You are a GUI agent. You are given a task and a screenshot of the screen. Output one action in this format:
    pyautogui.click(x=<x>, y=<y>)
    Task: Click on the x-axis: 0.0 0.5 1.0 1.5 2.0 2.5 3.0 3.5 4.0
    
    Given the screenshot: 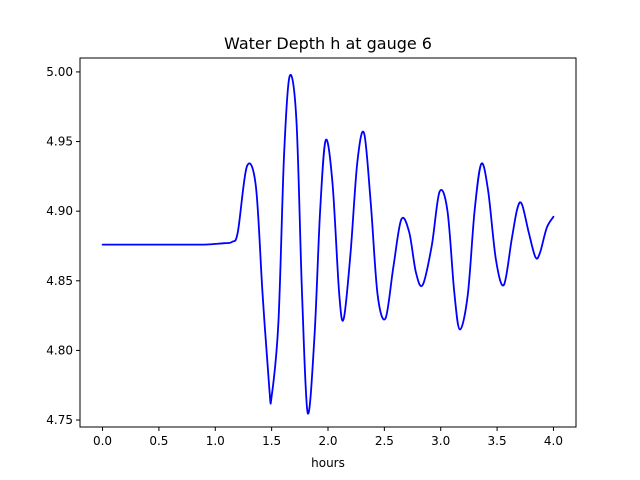 What is the action you would take?
    pyautogui.click(x=328, y=437)
    